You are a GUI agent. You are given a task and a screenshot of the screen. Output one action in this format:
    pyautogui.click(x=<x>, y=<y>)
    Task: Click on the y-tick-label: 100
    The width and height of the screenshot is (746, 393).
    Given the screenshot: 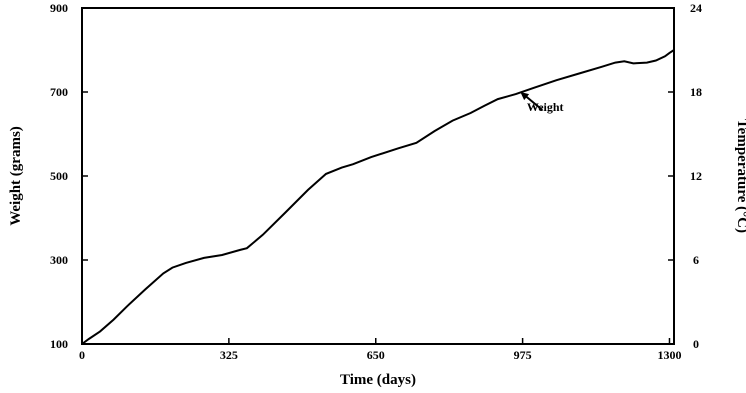 What is the action you would take?
    pyautogui.click(x=59, y=344)
    